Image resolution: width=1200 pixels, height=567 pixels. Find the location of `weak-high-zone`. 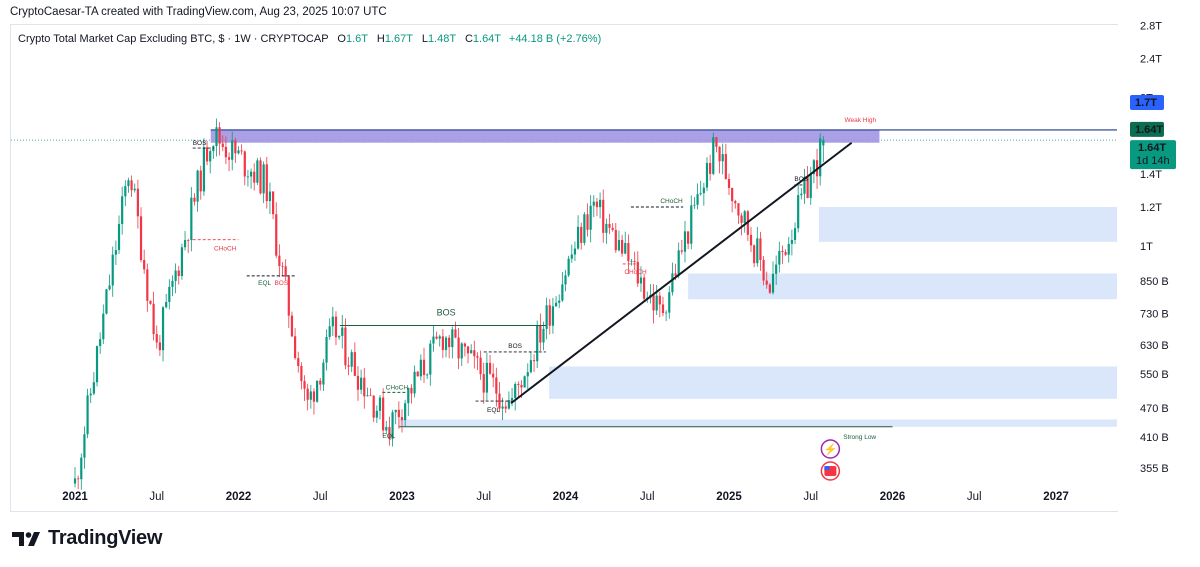

weak-high-zone is located at coordinates (545, 136).